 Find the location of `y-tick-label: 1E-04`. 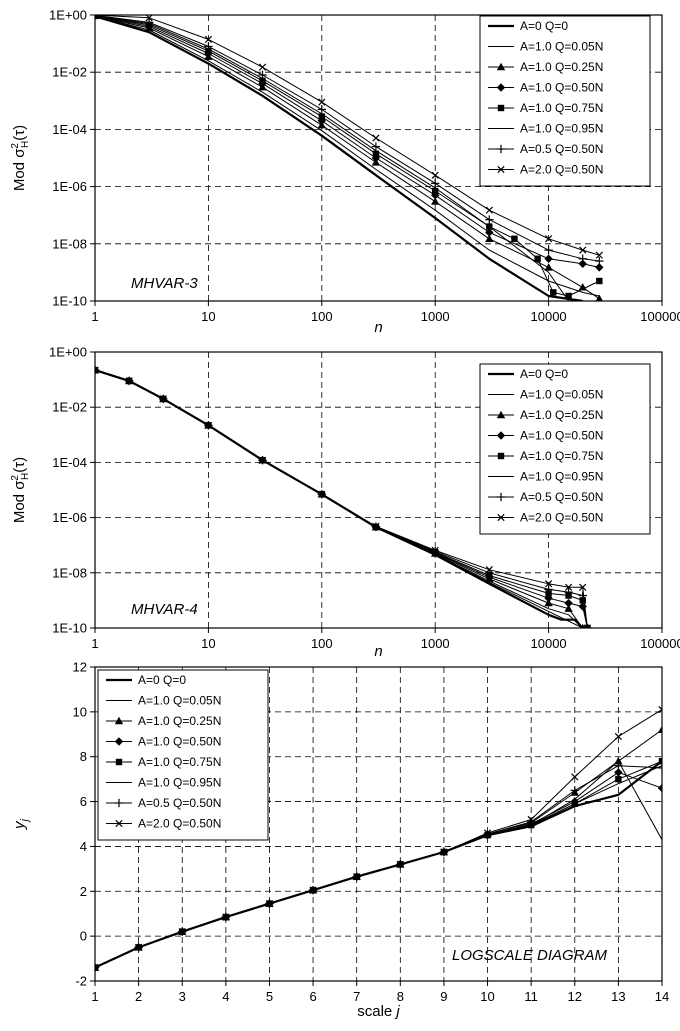

y-tick-label: 1E-04 is located at coordinates (69, 129).